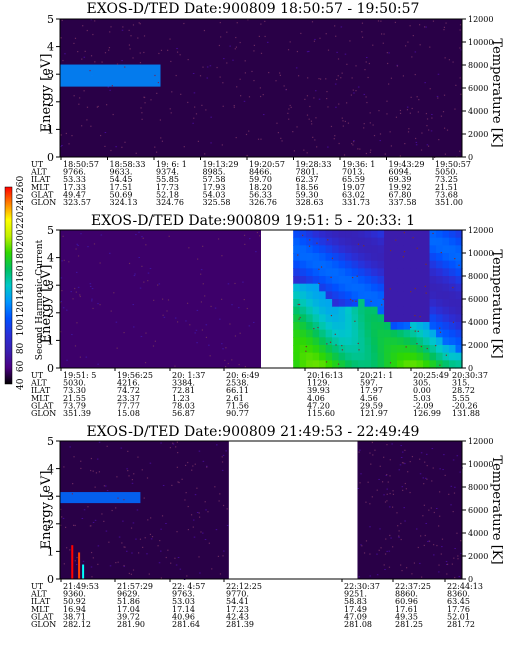 Image resolution: width=505 pixels, height=649 pixels. Describe the element at coordinates (21, 201) in the screenshot. I see `colorbar-tick-label: 240` at that location.